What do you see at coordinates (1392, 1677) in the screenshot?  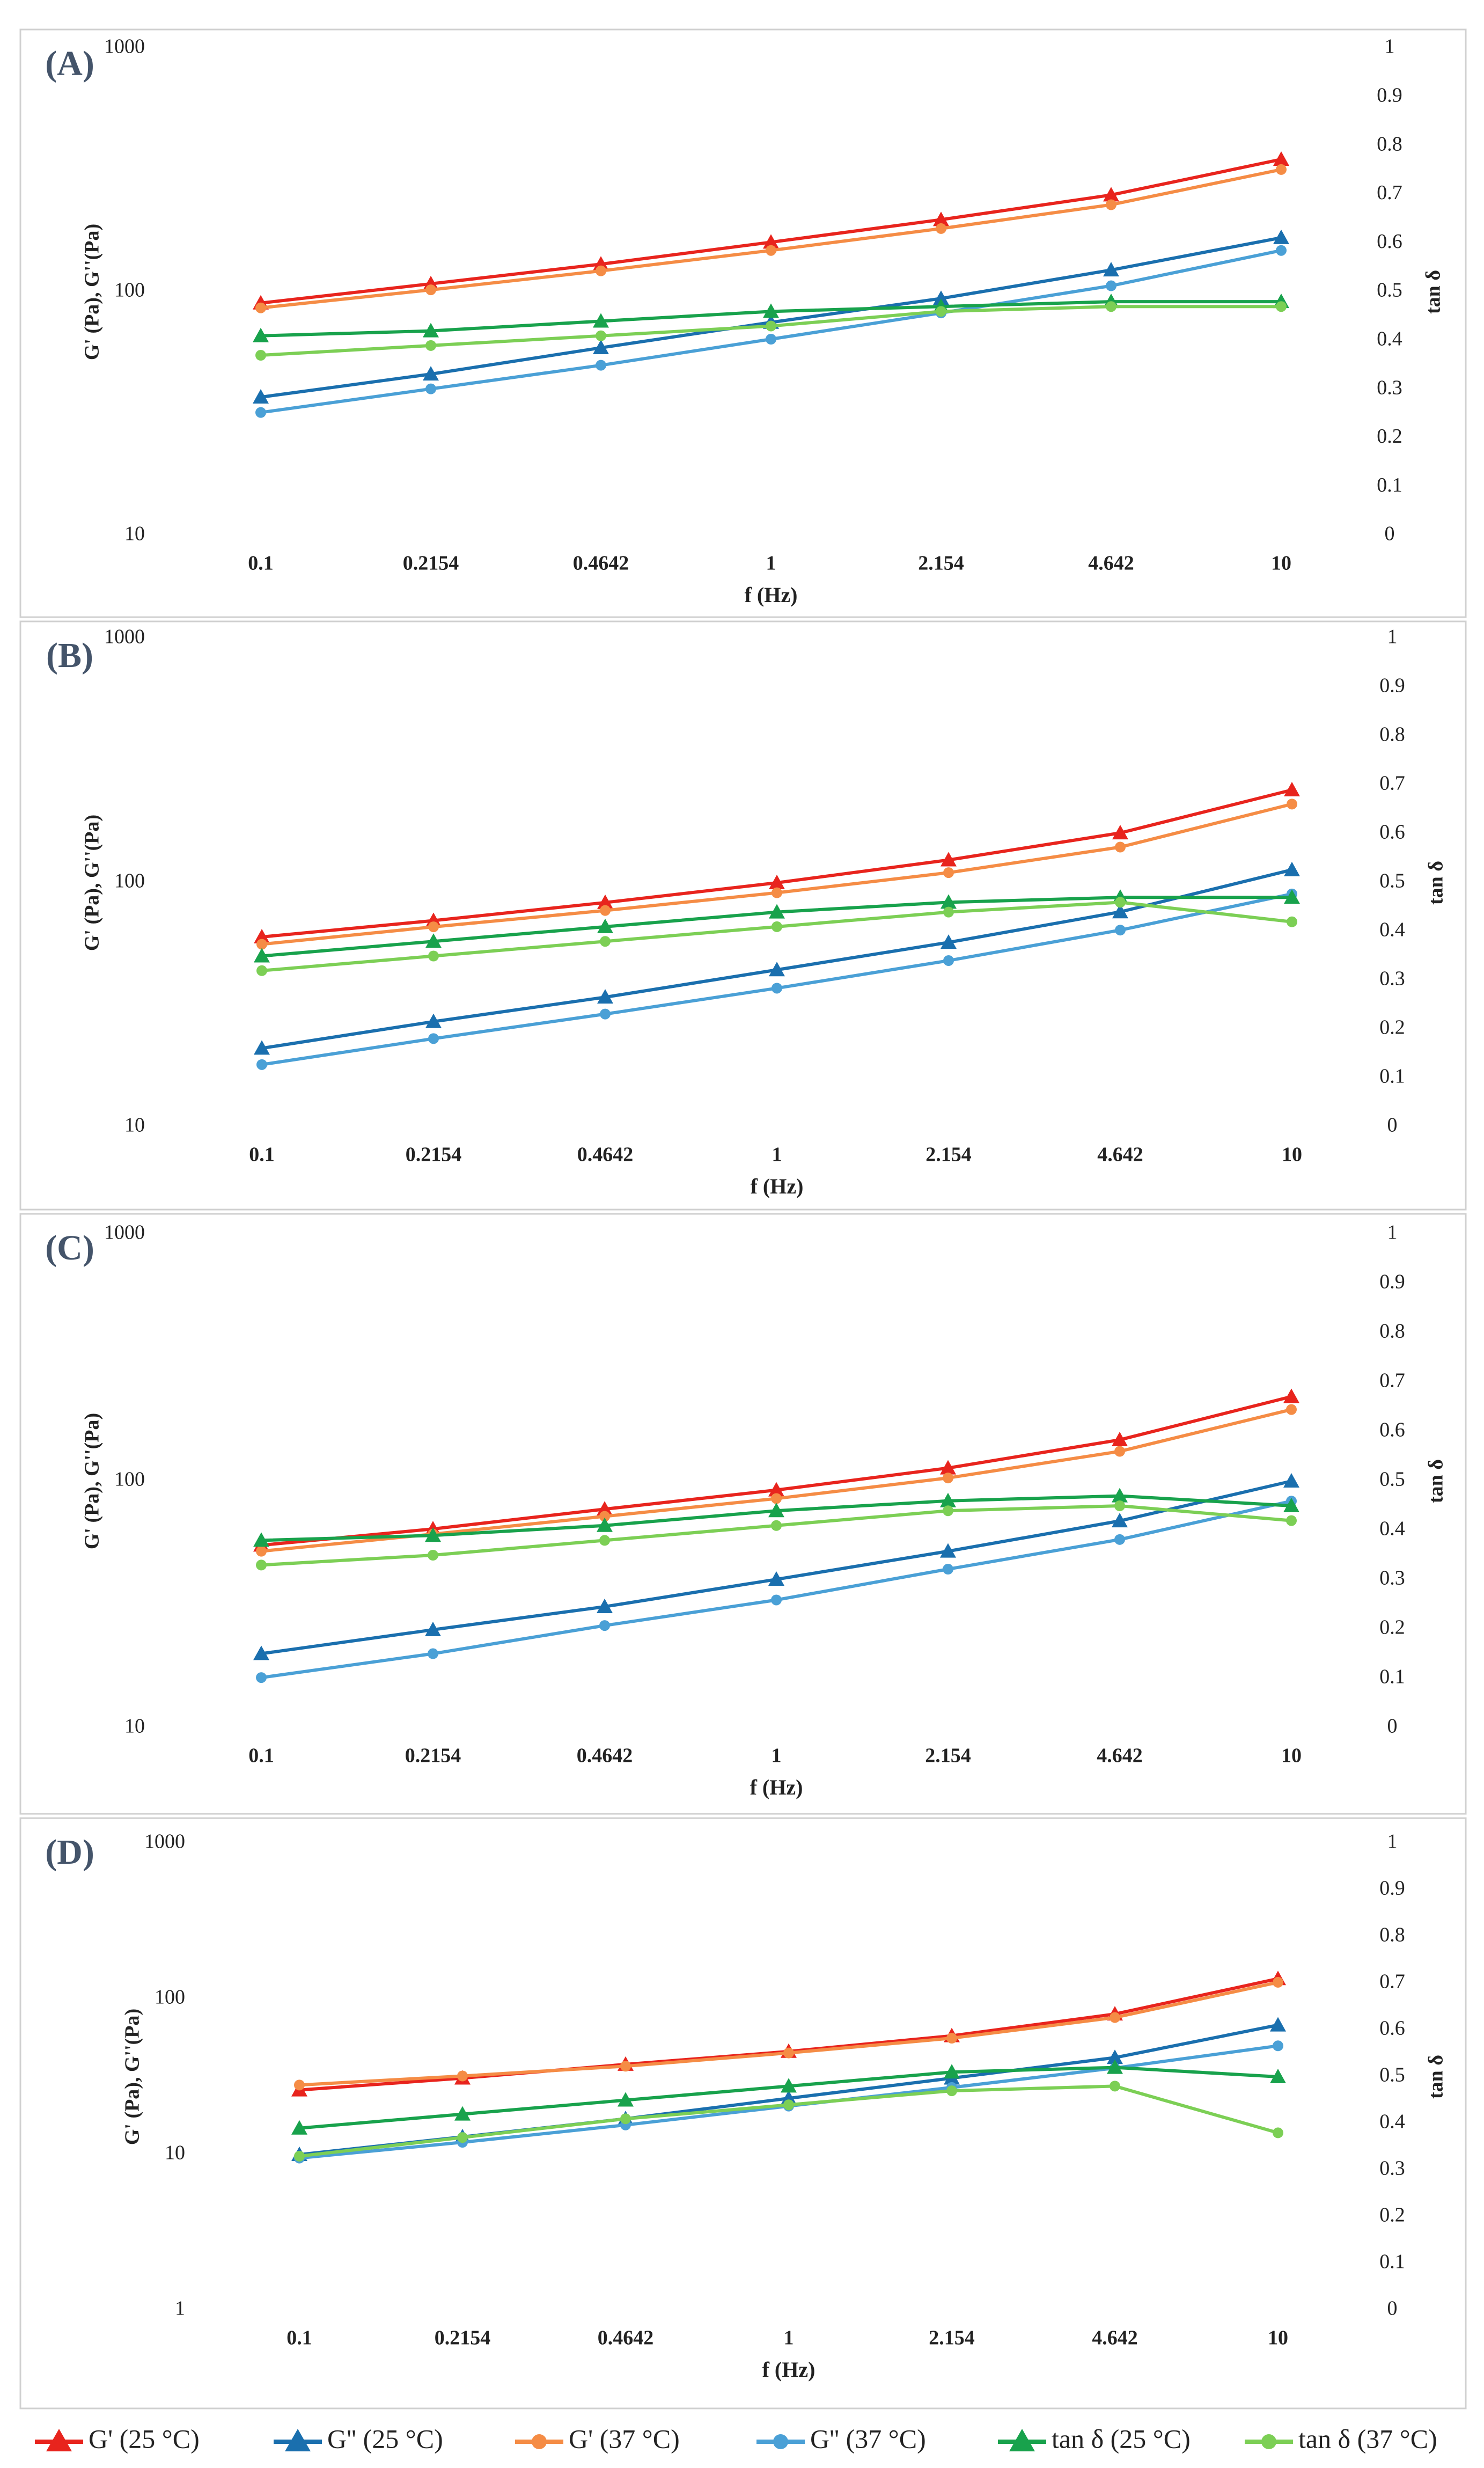 I see `right-tick-label: 0.1` at bounding box center [1392, 1677].